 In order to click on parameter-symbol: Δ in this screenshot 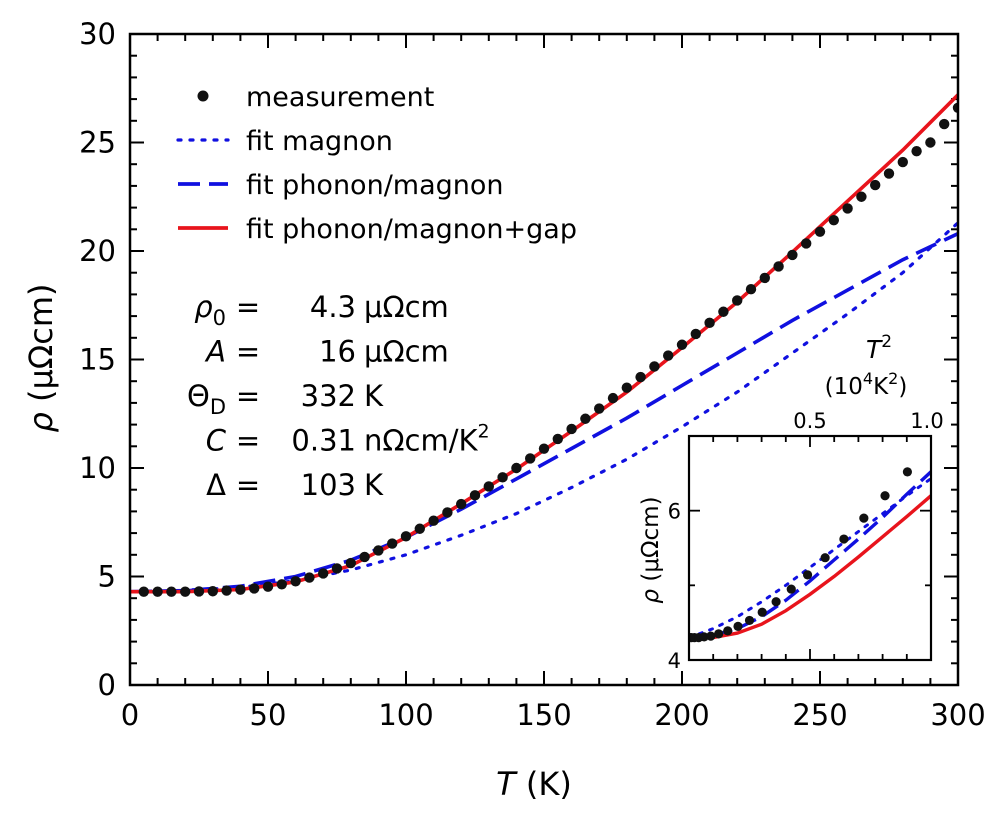, I will do `click(216, 485)`.